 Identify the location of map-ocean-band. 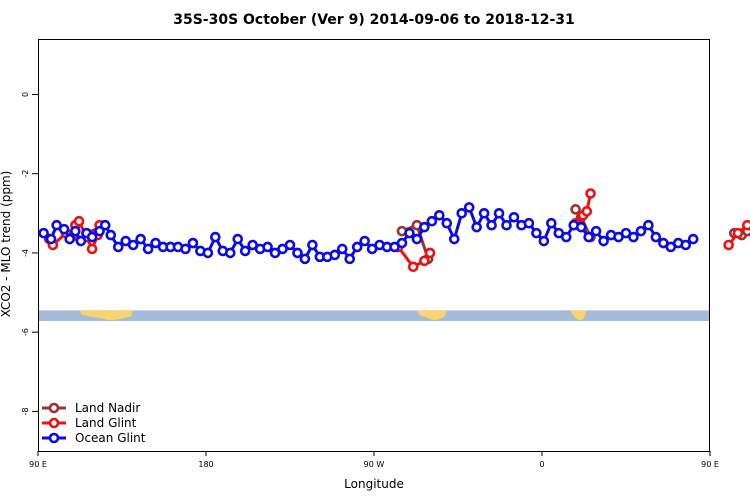
(374, 316).